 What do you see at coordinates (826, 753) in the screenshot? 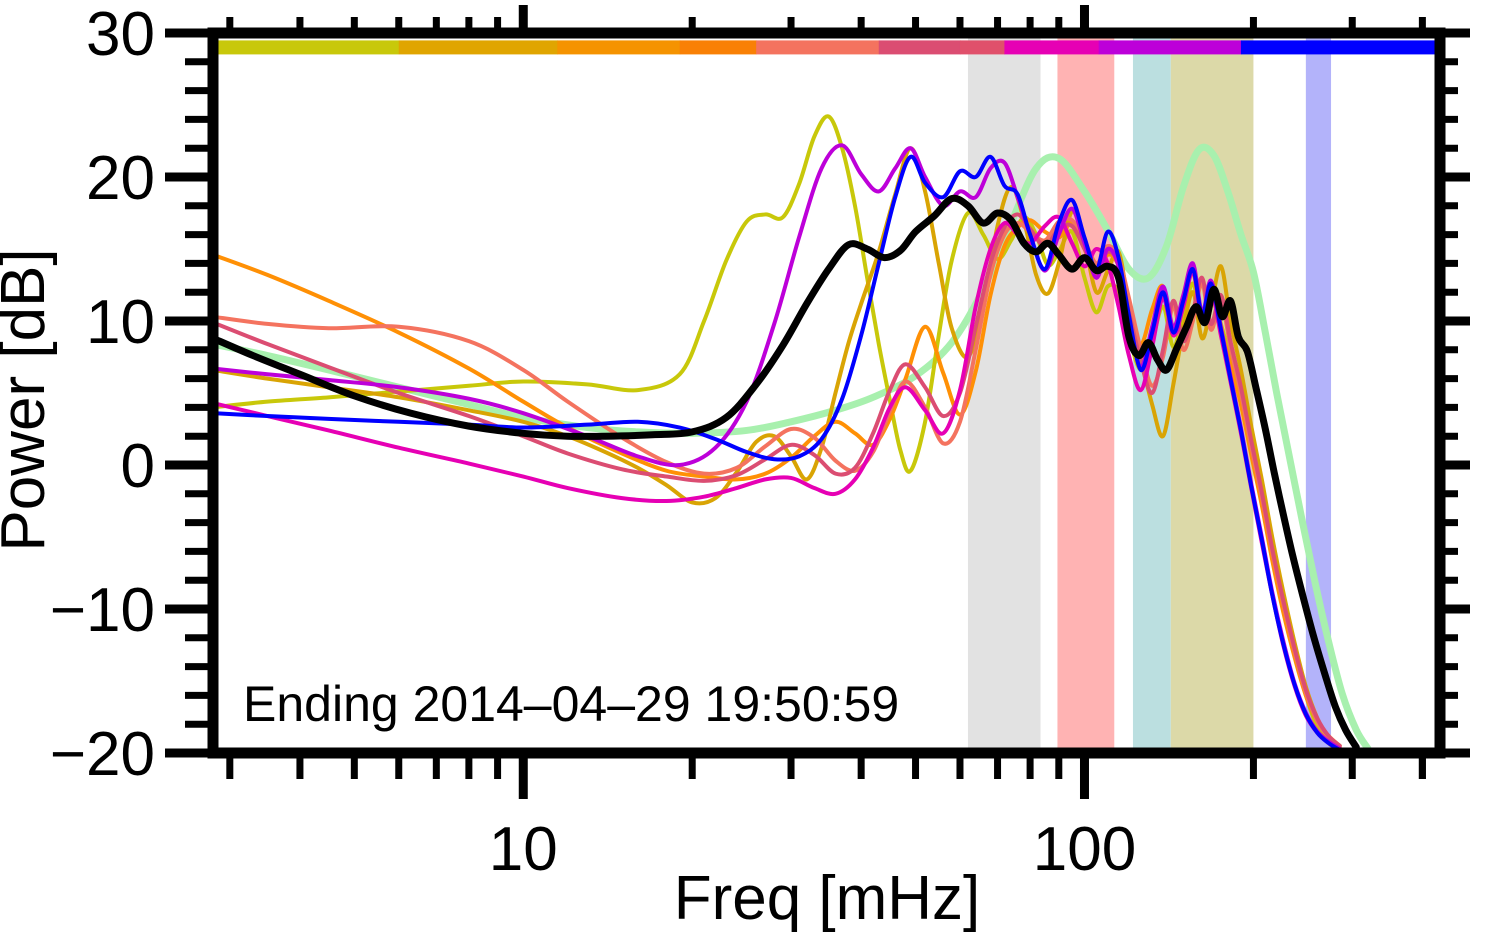
I see `frame-bottom` at bounding box center [826, 753].